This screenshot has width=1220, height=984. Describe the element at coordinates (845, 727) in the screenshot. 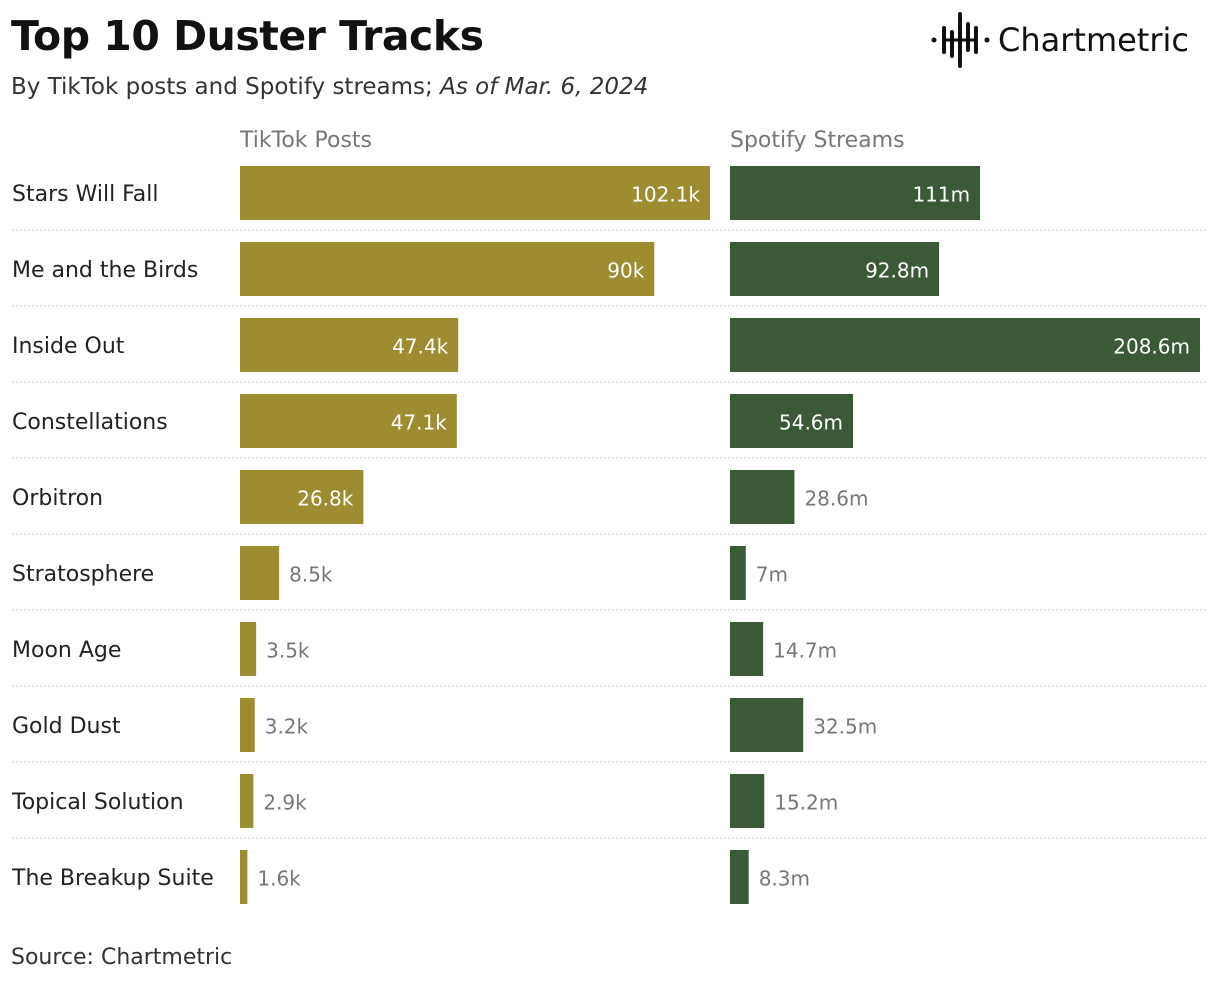

I see `spotify-value-label: 32.5m` at that location.